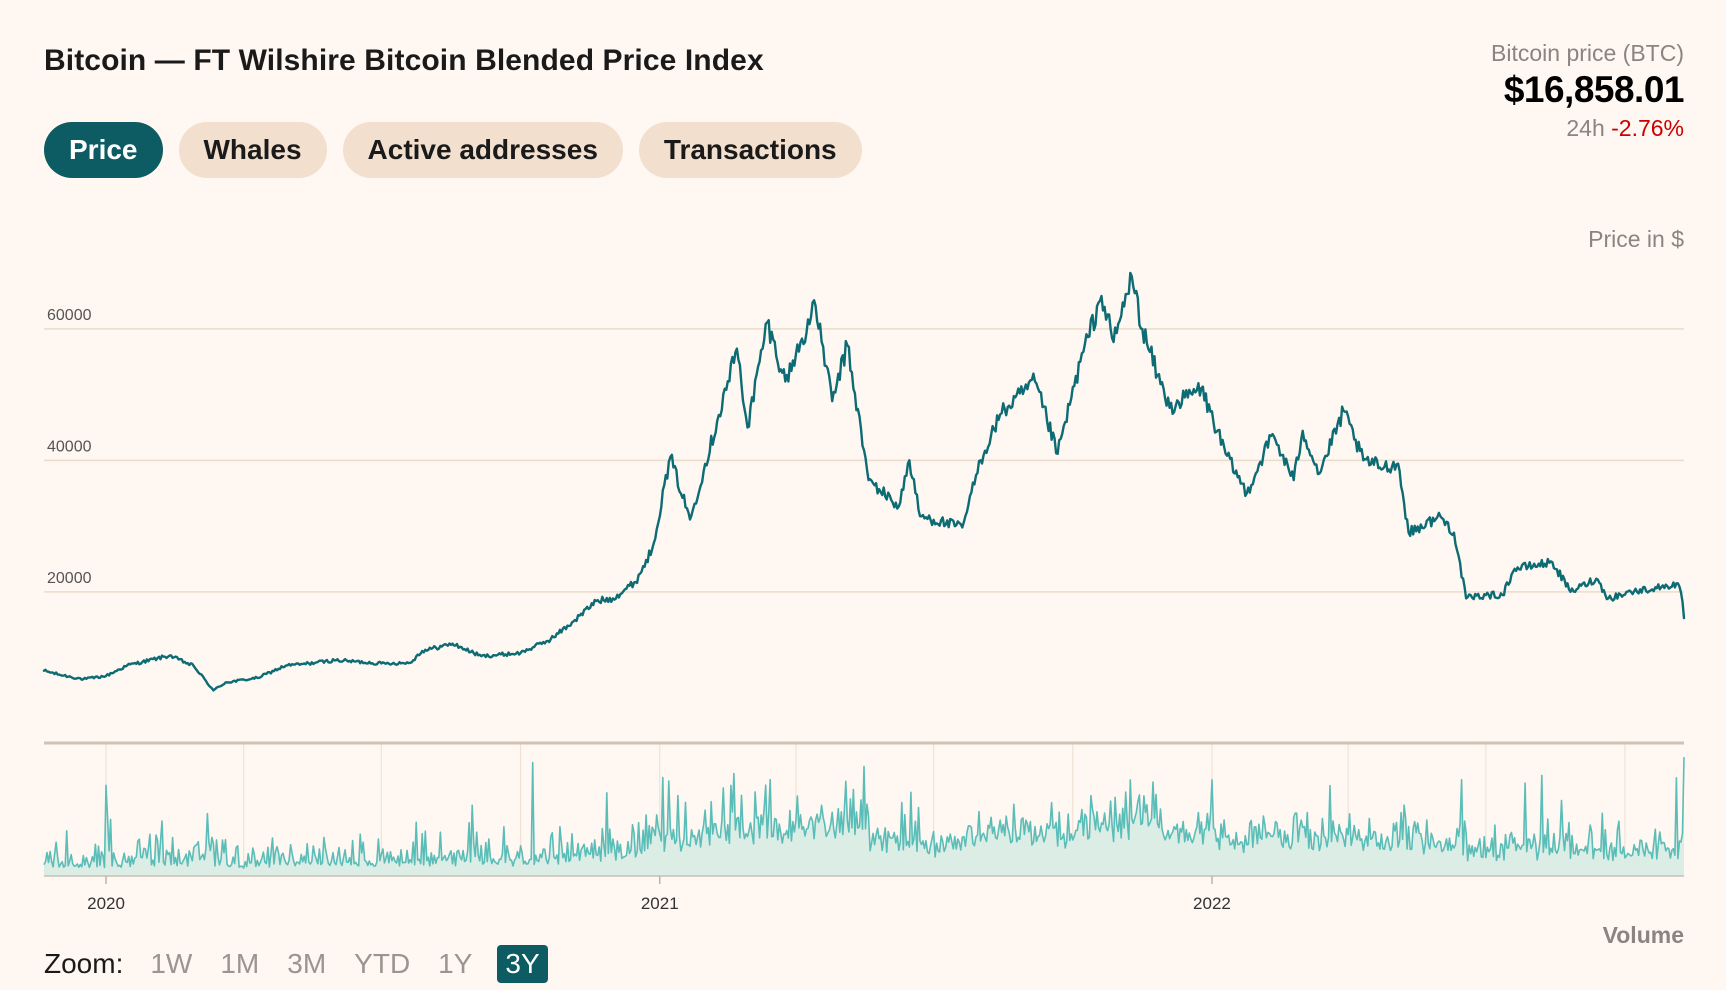  Describe the element at coordinates (455, 963) in the screenshot. I see `zoom-1y-button: 1Y` at that location.